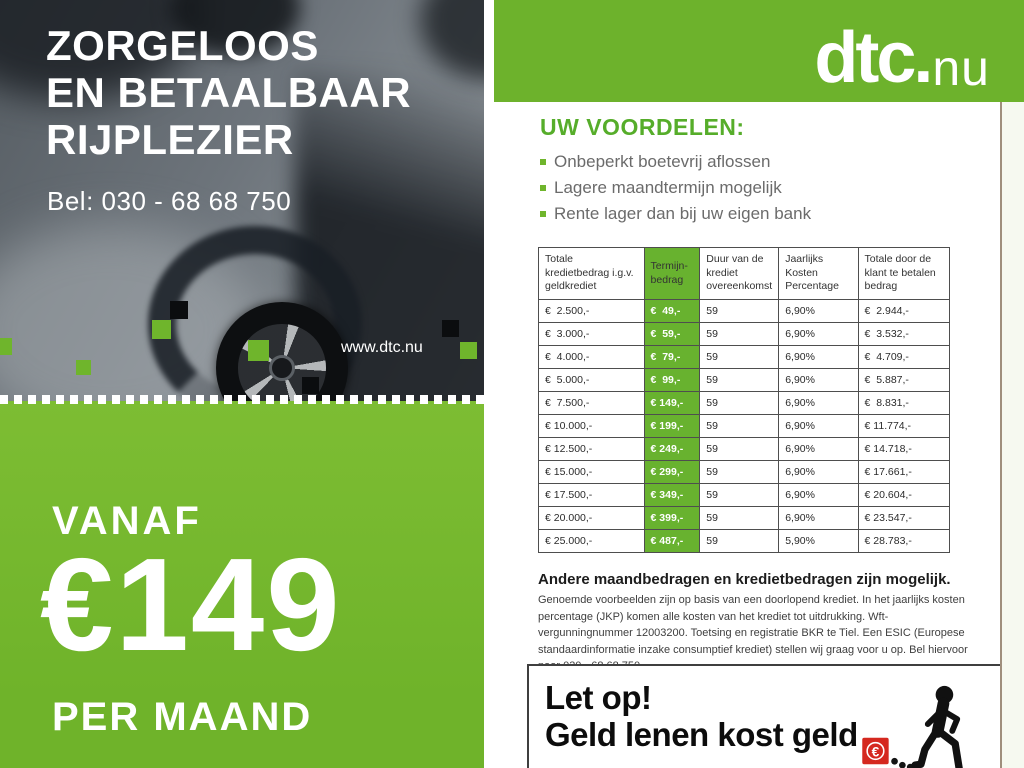  What do you see at coordinates (672, 380) in the screenshot?
I see `table-cell: € 99,-` at bounding box center [672, 380].